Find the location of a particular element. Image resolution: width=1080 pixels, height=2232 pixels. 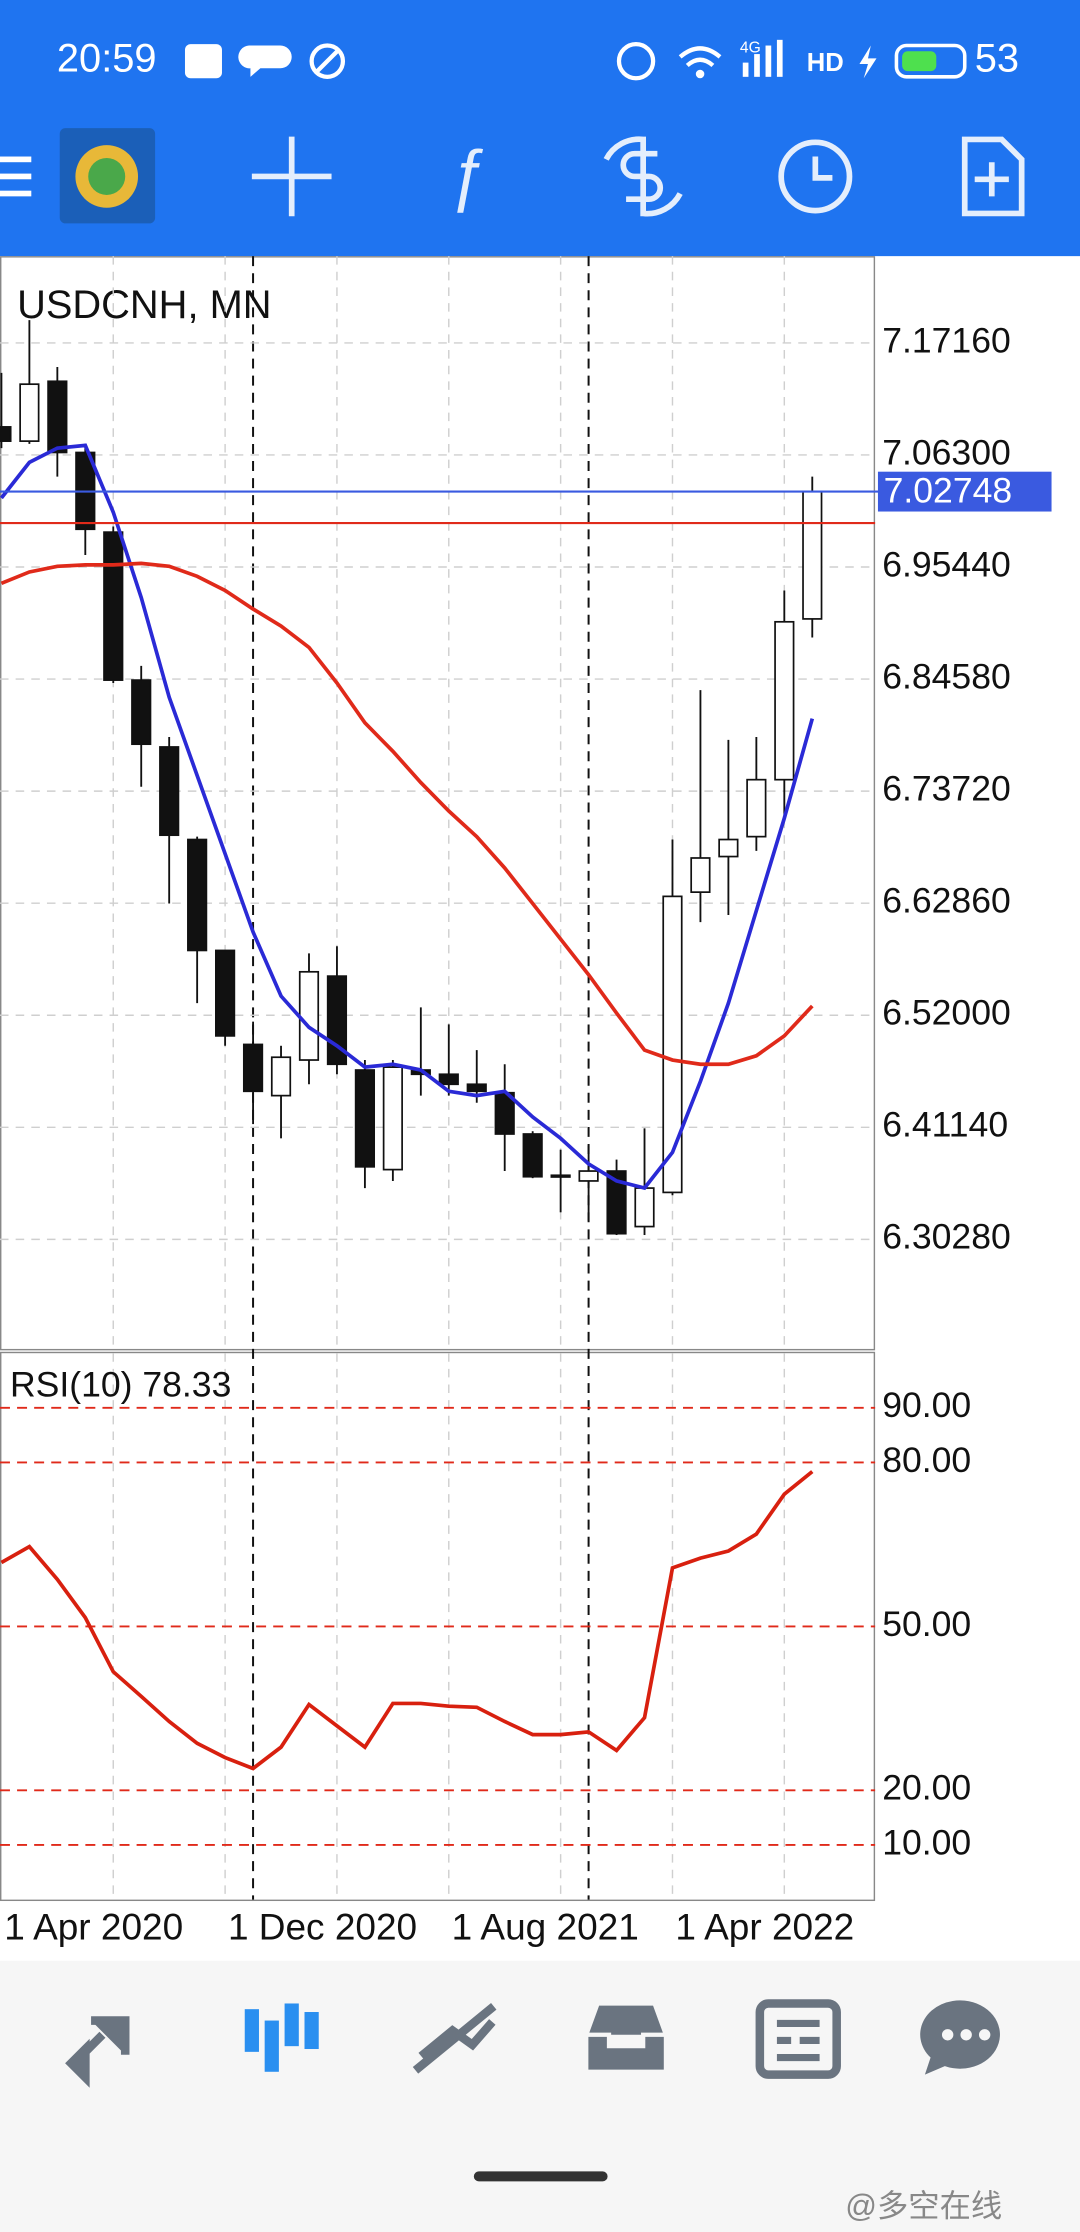

trade-button is located at coordinates (643, 176).